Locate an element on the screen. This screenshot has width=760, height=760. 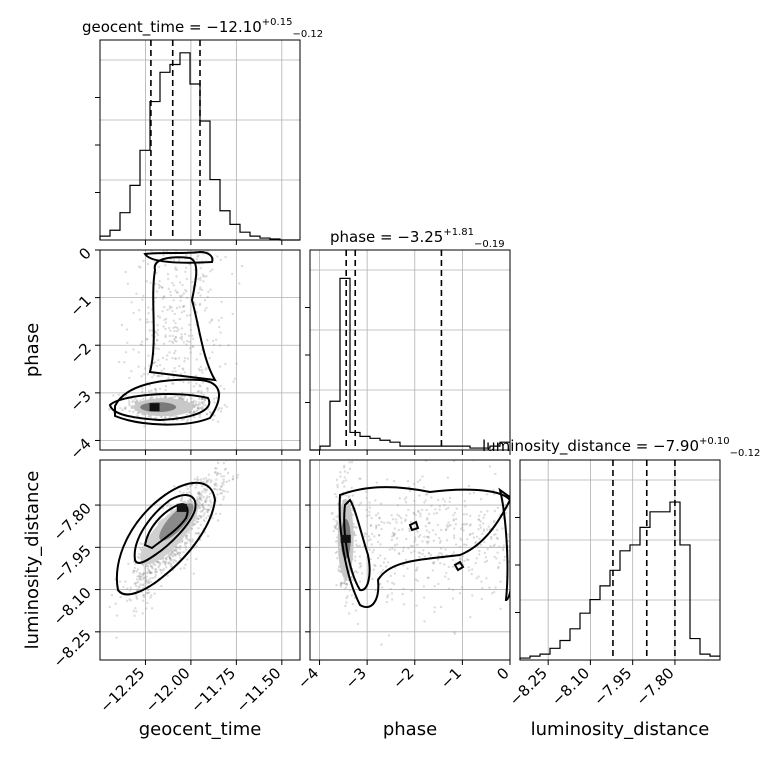
scatter-phase-vs-geocent-time-yticklabel-4: 0 is located at coordinates (84, 253).